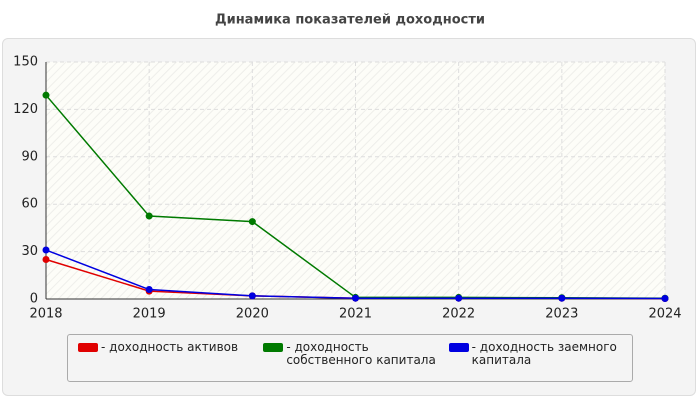 The width and height of the screenshot is (700, 400). What do you see at coordinates (664, 314) in the screenshot?
I see `x-tick-label: 2024` at bounding box center [664, 314].